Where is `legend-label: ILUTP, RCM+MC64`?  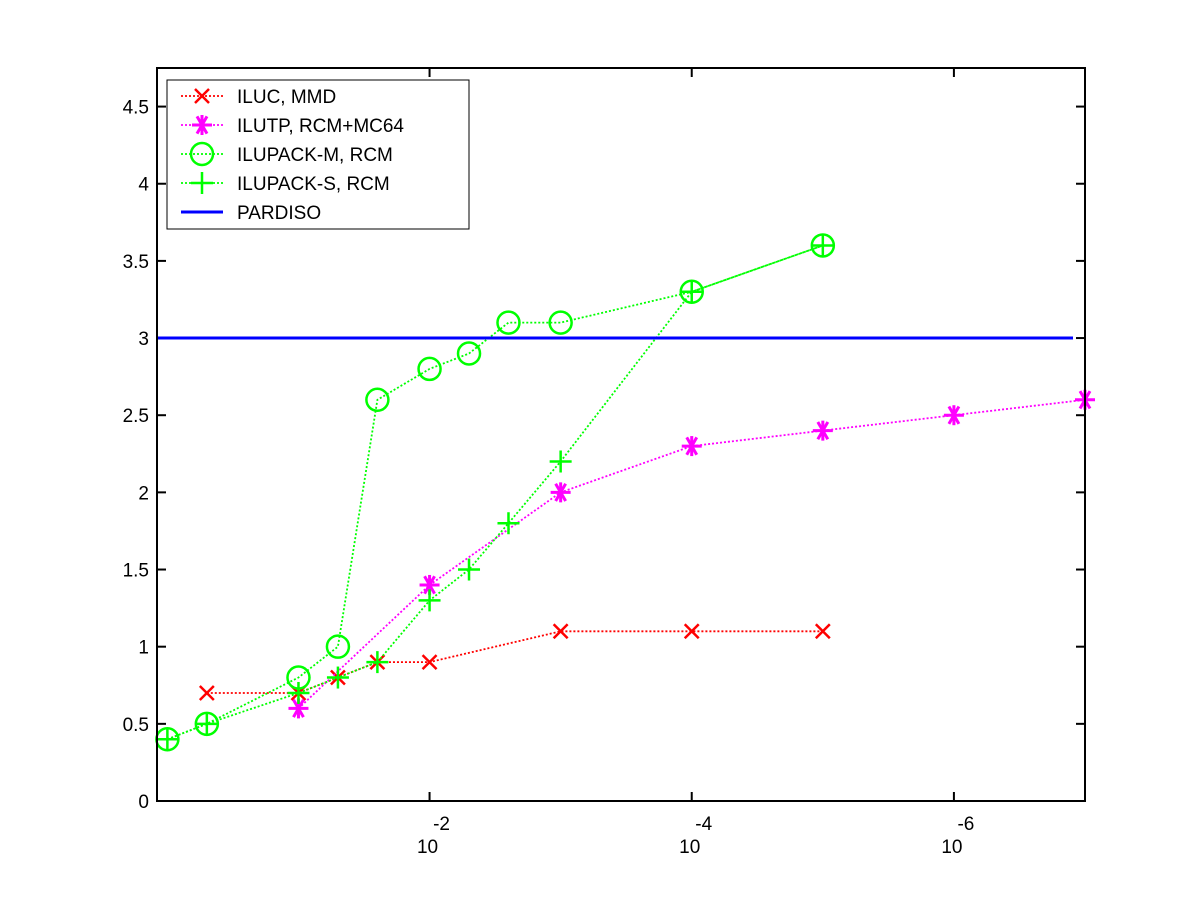
legend-label: ILUTP, RCM+MC64 is located at coordinates (320, 126).